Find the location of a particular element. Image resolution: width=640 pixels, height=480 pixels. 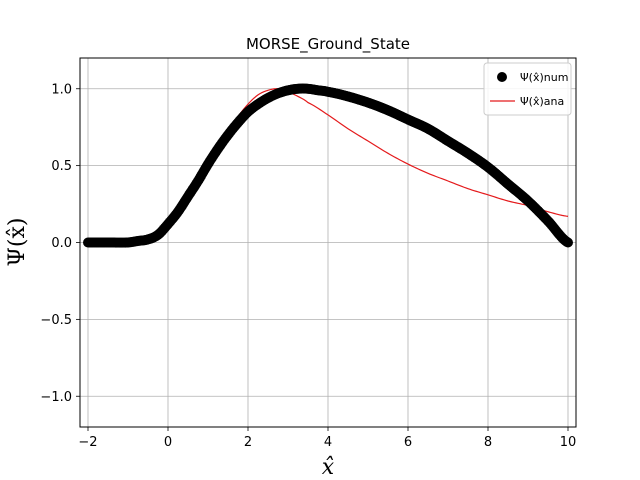

x-tick-label: −2 is located at coordinates (87, 442).